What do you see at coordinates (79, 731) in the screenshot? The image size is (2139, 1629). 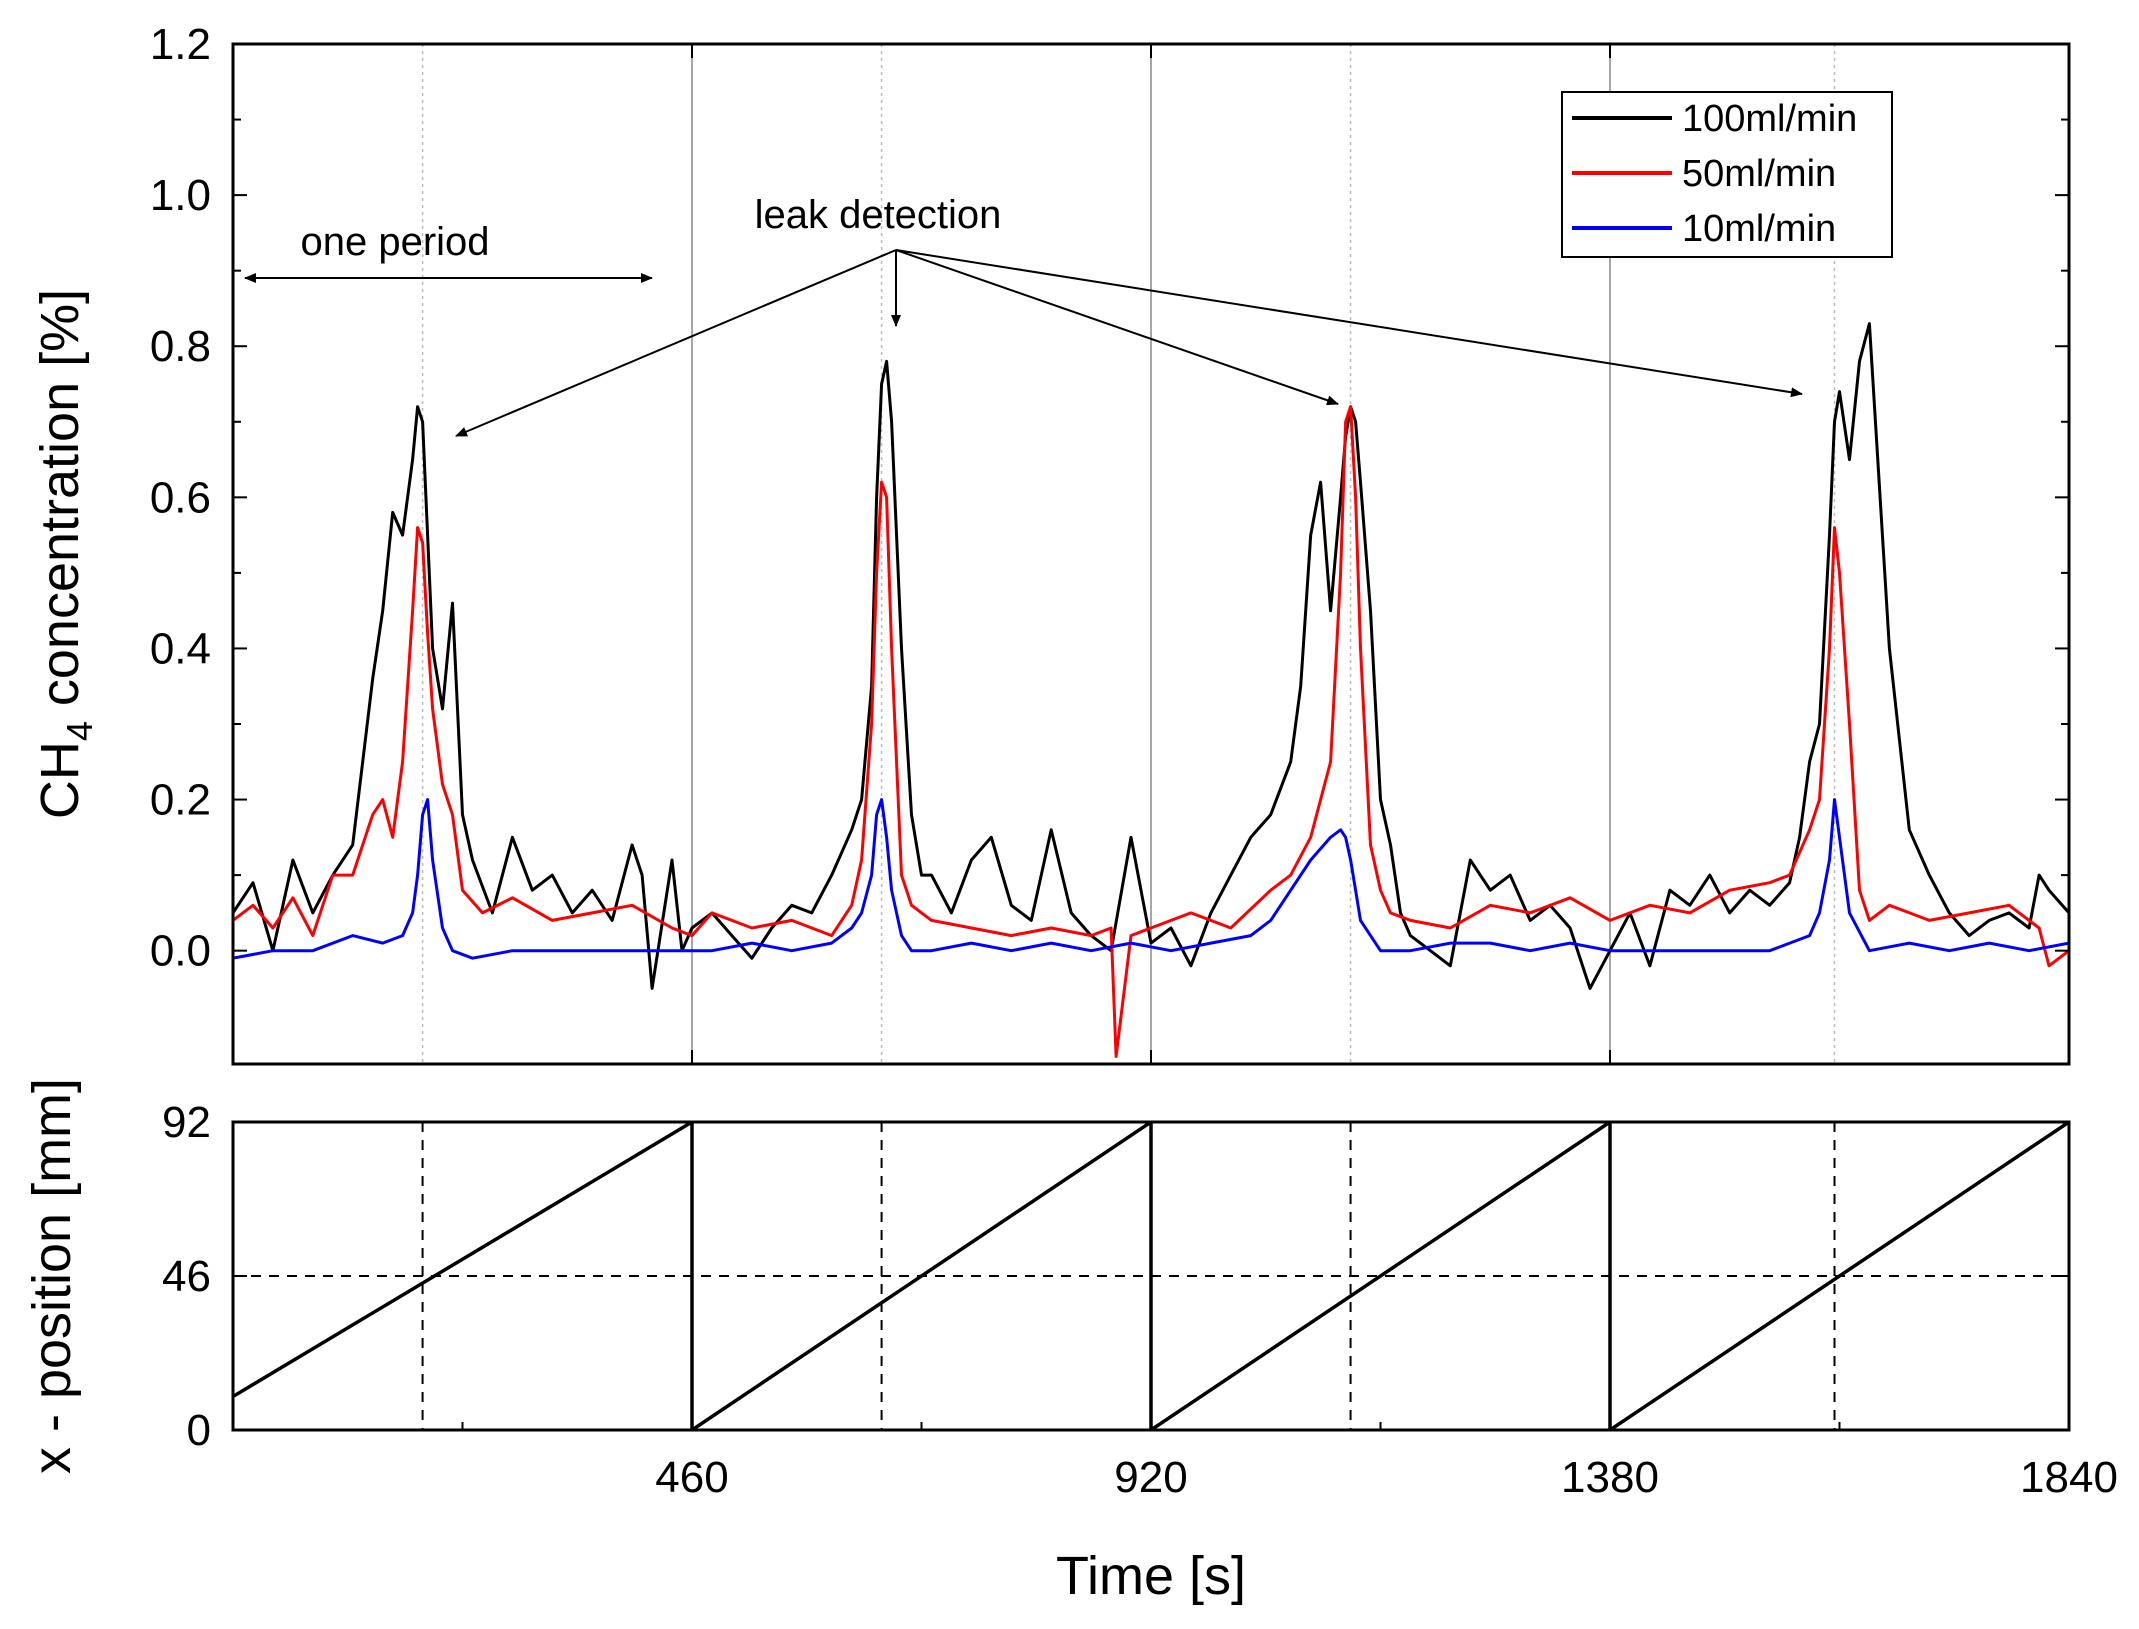 I see `ylabel-subscript: 4` at bounding box center [79, 731].